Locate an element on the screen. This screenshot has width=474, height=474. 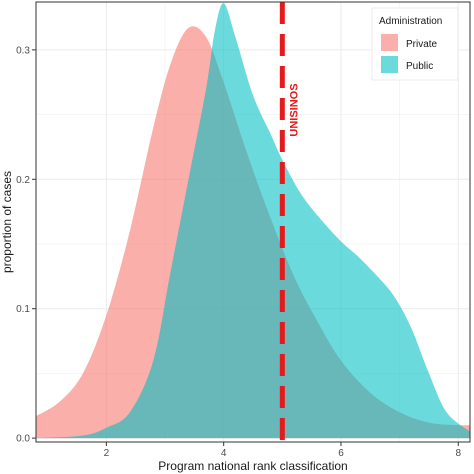
x-tick-label: 4 is located at coordinates (224, 453).